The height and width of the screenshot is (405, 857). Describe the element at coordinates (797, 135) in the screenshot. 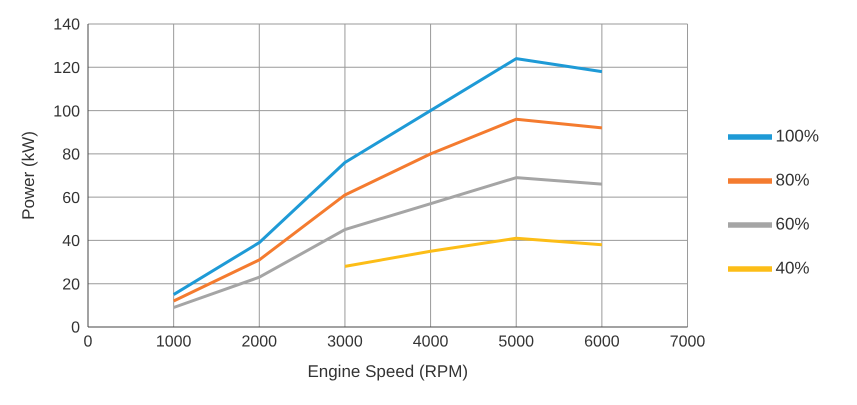

I see `legend-label: 100%` at that location.